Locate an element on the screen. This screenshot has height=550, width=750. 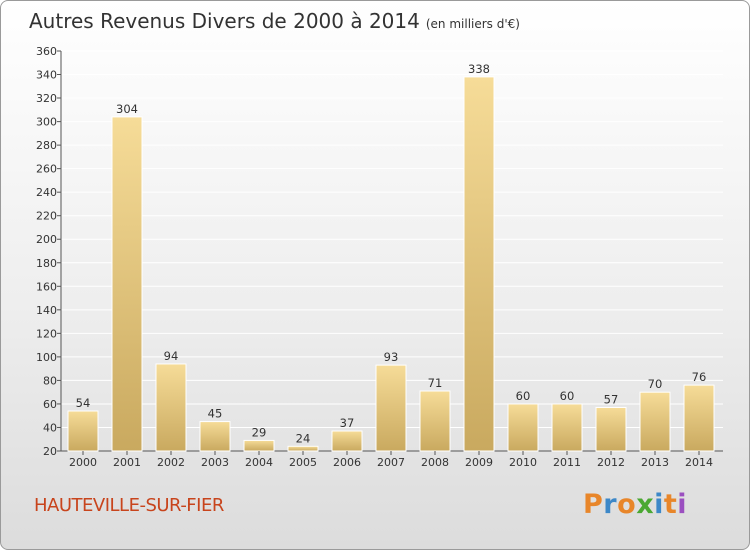
x-tick-label-2006: 2006 is located at coordinates (347, 462).